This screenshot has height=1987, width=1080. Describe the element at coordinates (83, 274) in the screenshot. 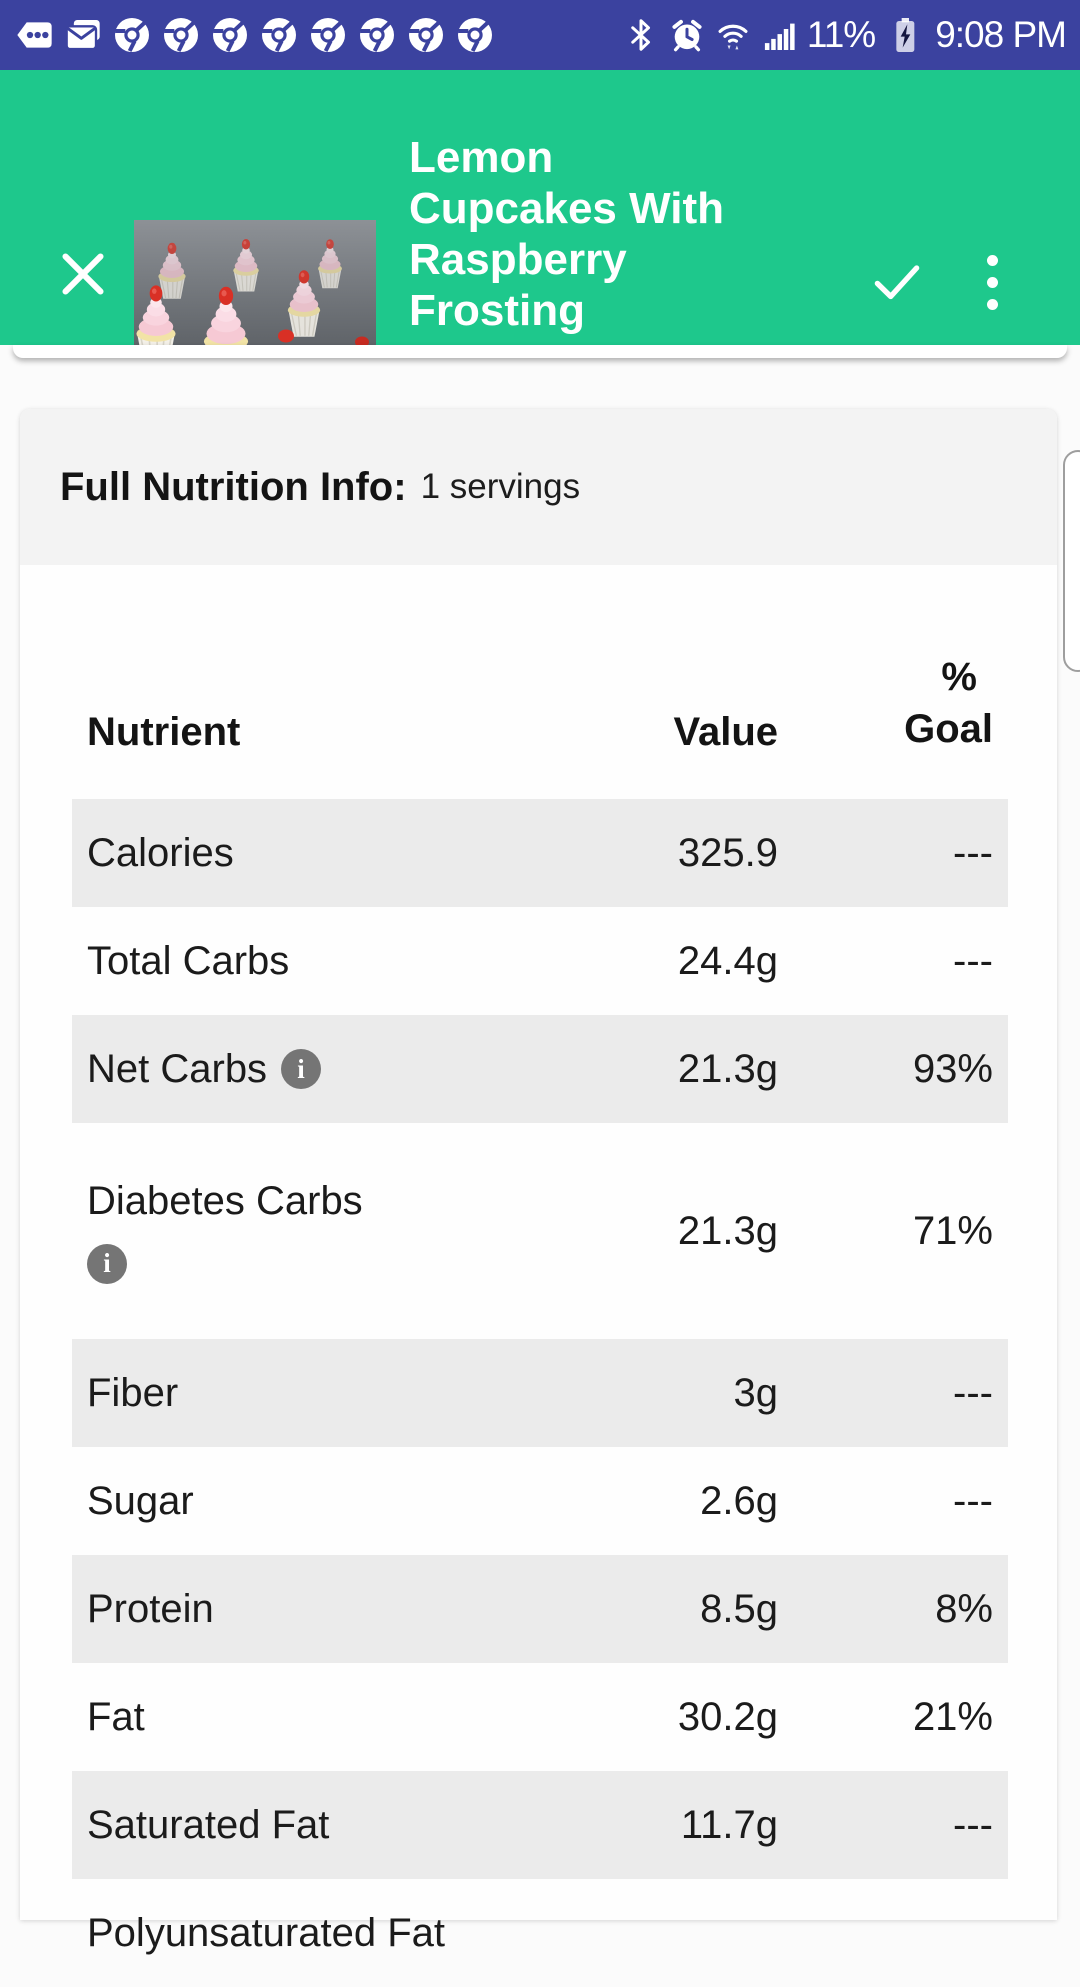

I see `close-icon` at that location.